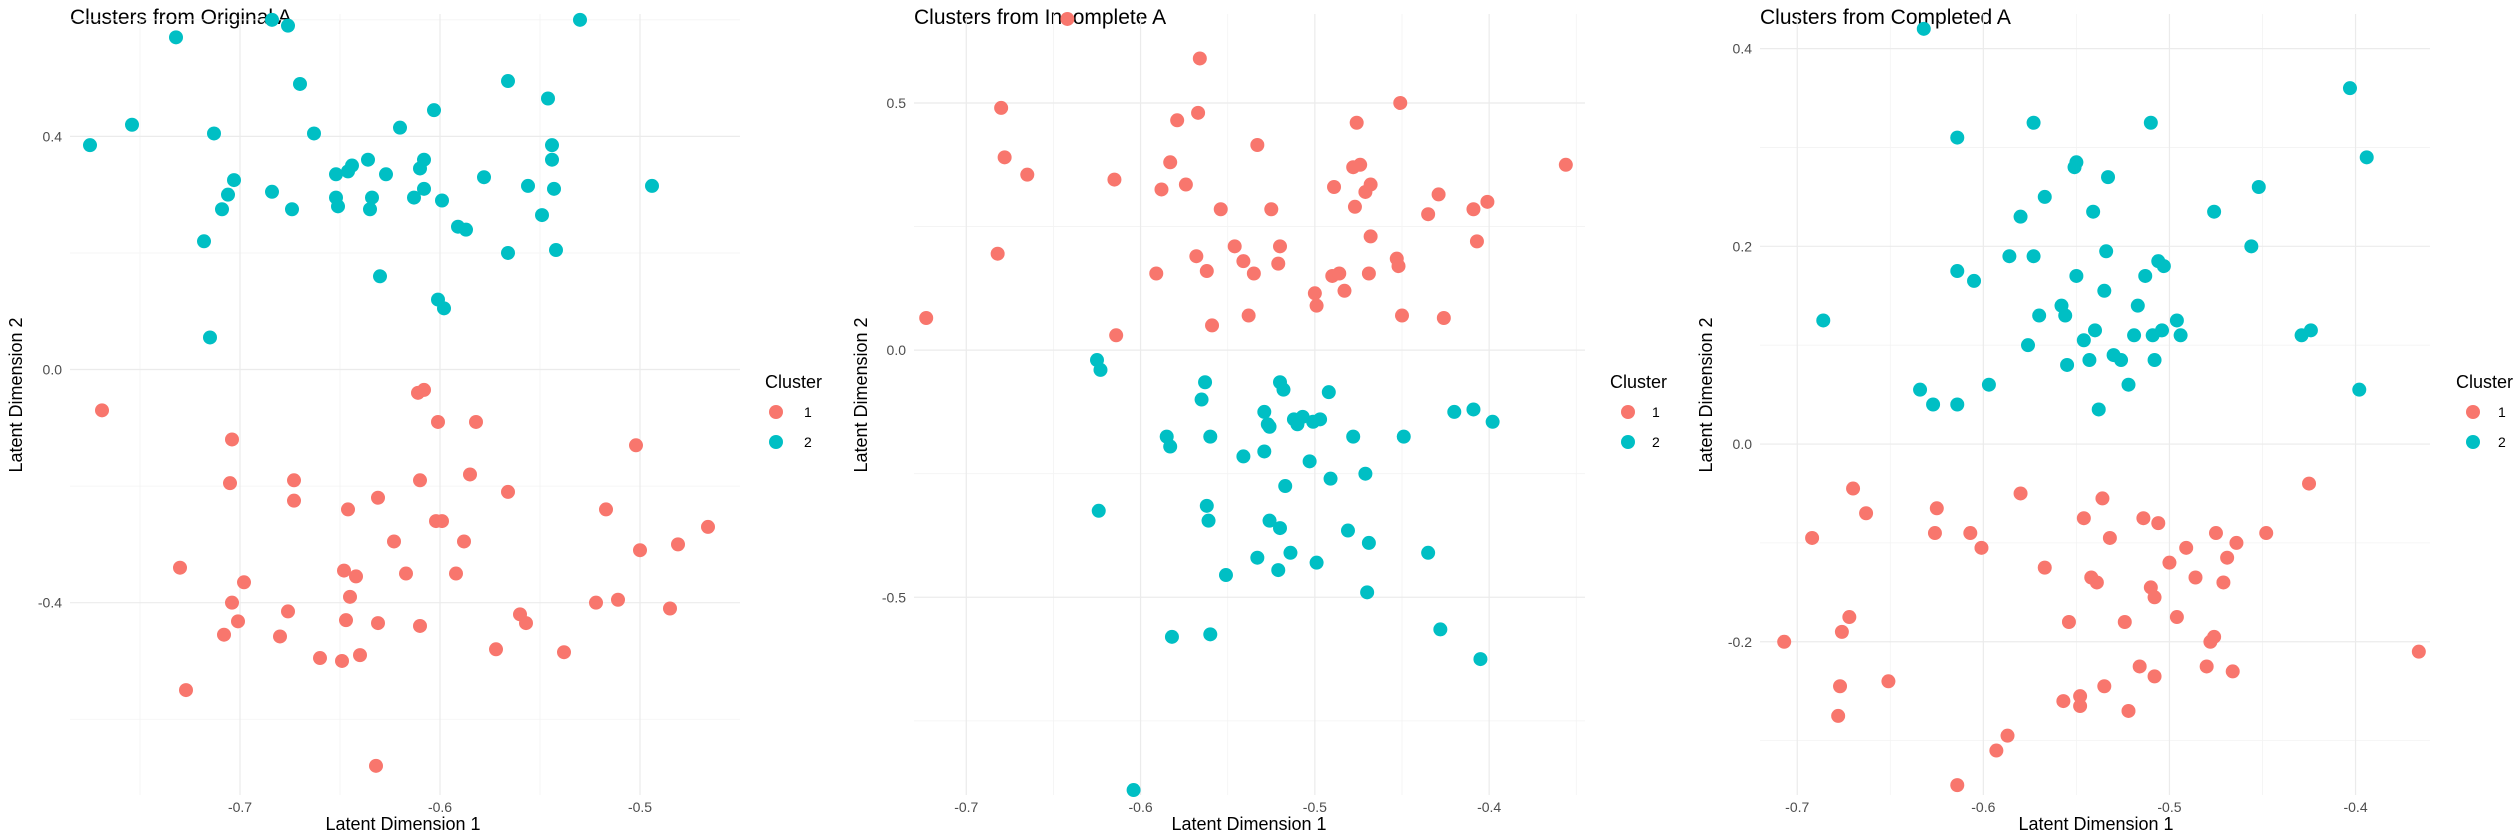  What do you see at coordinates (2095, 824) in the screenshot?
I see `x-axis-title: Latent Dimension 1` at bounding box center [2095, 824].